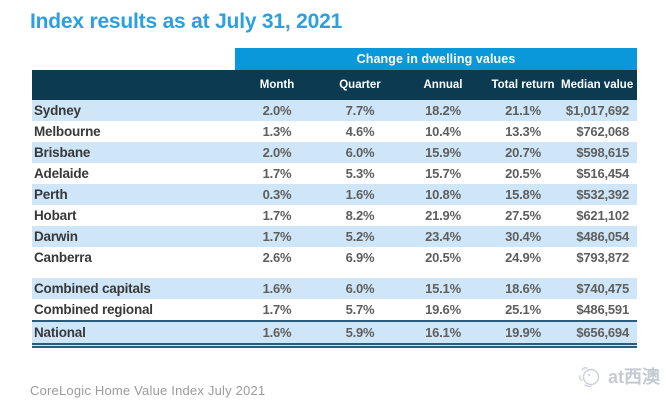 The image size is (668, 409). What do you see at coordinates (277, 85) in the screenshot?
I see `column-header: Month` at bounding box center [277, 85].